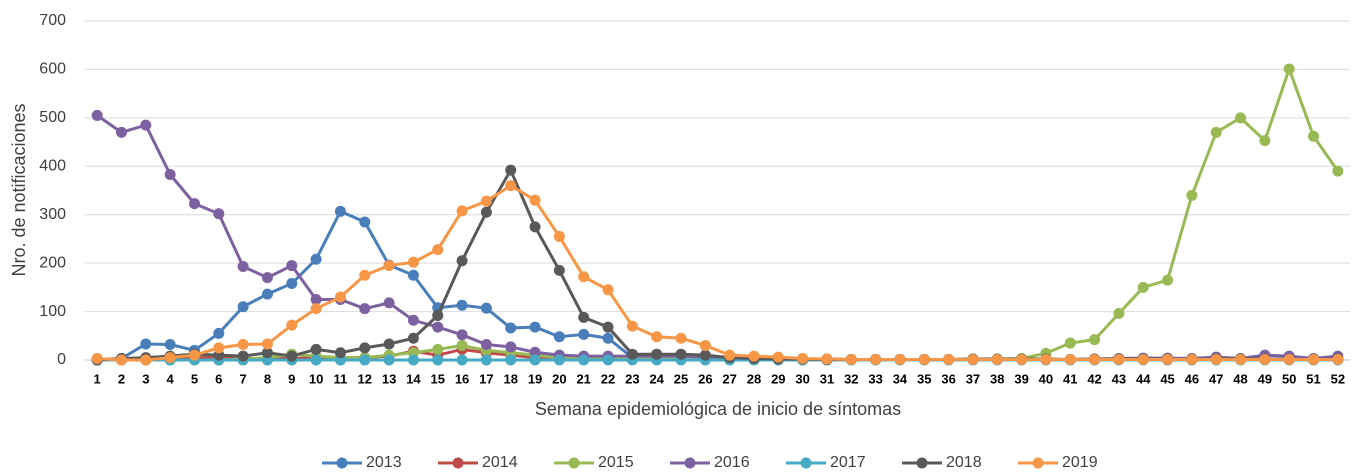  What do you see at coordinates (413, 378) in the screenshot?
I see `x-tick-label: 14` at bounding box center [413, 378].